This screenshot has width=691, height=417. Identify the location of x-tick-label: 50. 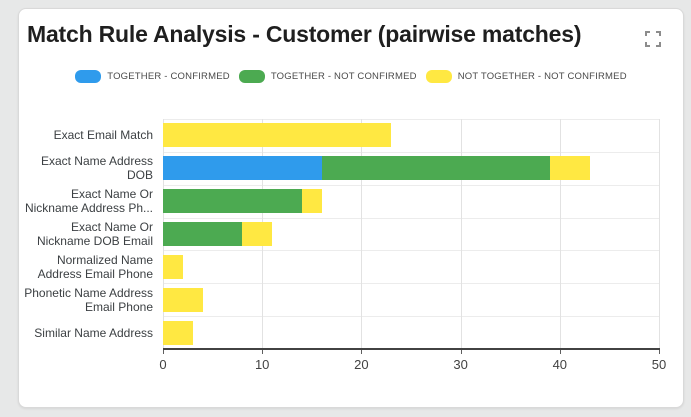
(659, 364).